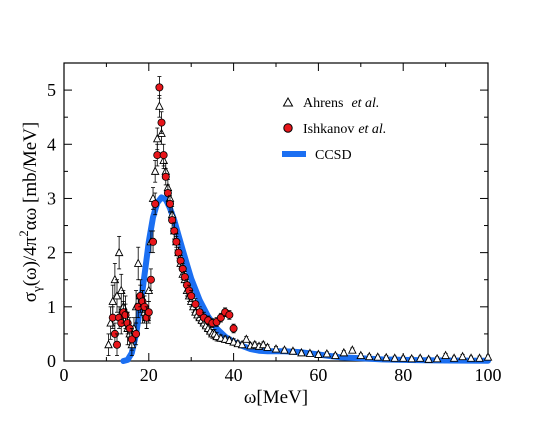 The height and width of the screenshot is (425, 550). I want to click on legend-label-ishkanov-main: Ishkanov, so click(328, 129).